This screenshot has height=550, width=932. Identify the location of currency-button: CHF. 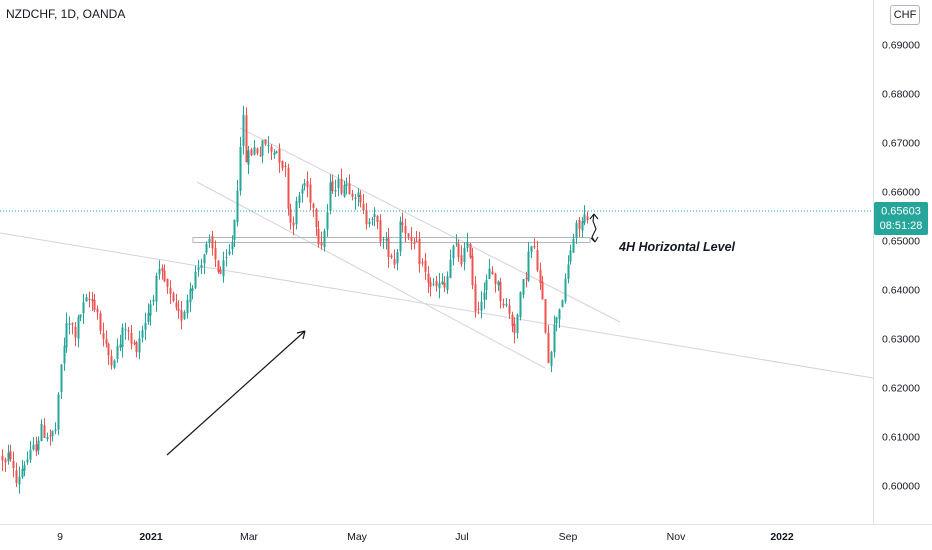
(905, 15).